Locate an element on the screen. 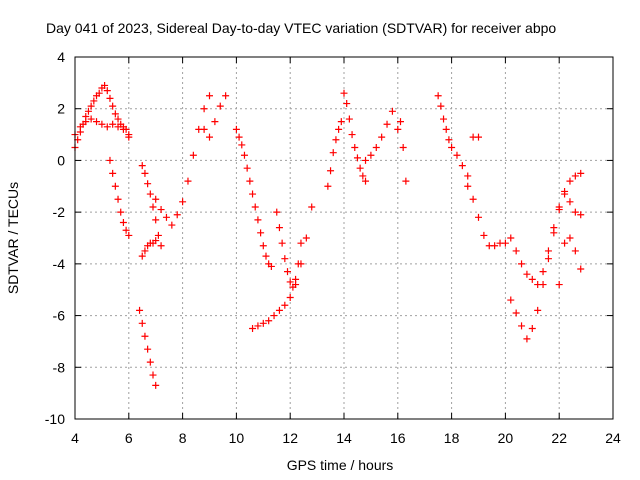  y-tick-label: -8 is located at coordinates (59, 367).